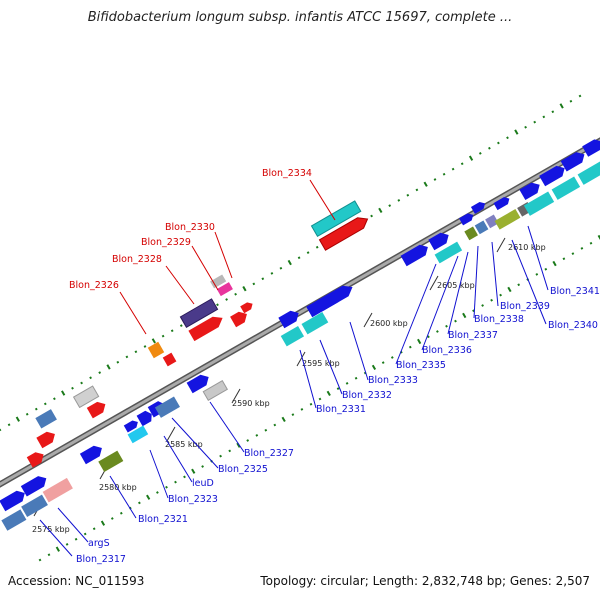 The image size is (600, 600). I want to click on gene-label: Blon_2338, so click(499, 319).